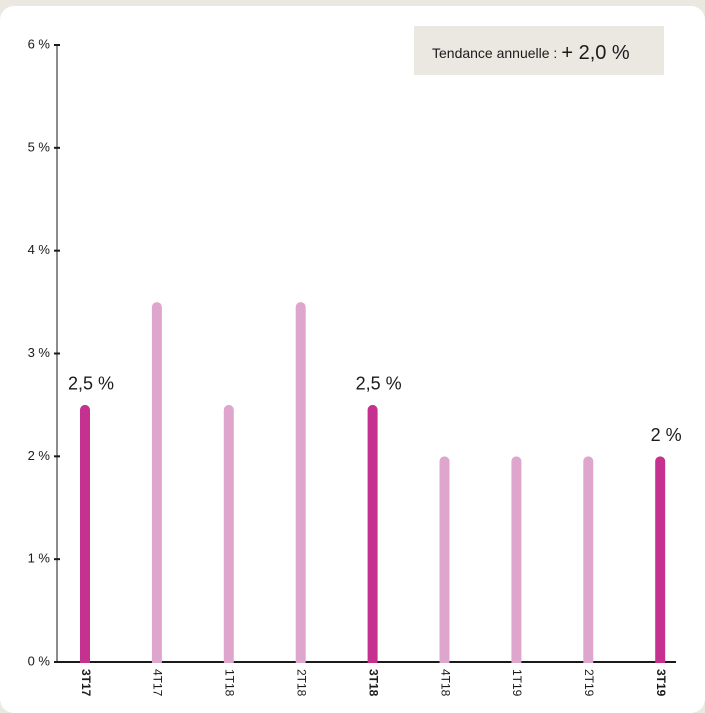  What do you see at coordinates (39, 43) in the screenshot?
I see `y-tick-label: 6 %` at bounding box center [39, 43].